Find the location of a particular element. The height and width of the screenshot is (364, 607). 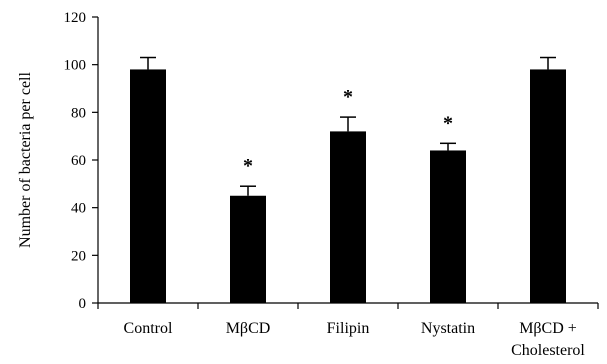

y-tick-label: 60 is located at coordinates (78, 161).